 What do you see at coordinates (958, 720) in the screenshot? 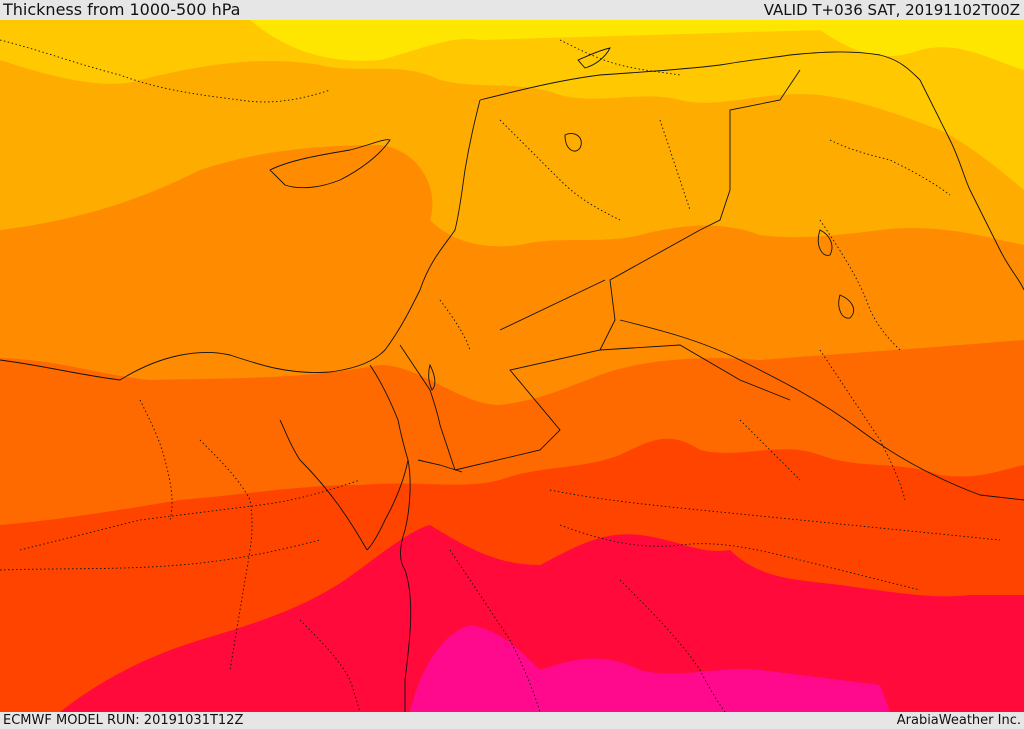
I see `credit: ArabiaWeather Inc.` at bounding box center [958, 720].